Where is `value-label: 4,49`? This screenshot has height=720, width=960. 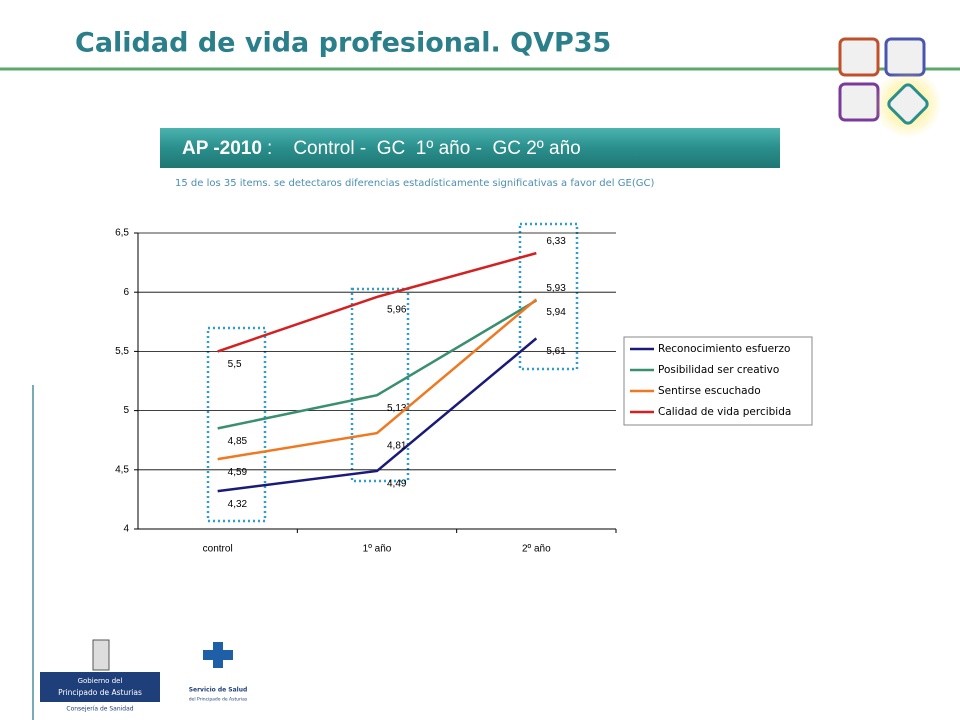
value-label: 4,49 is located at coordinates (397, 484).